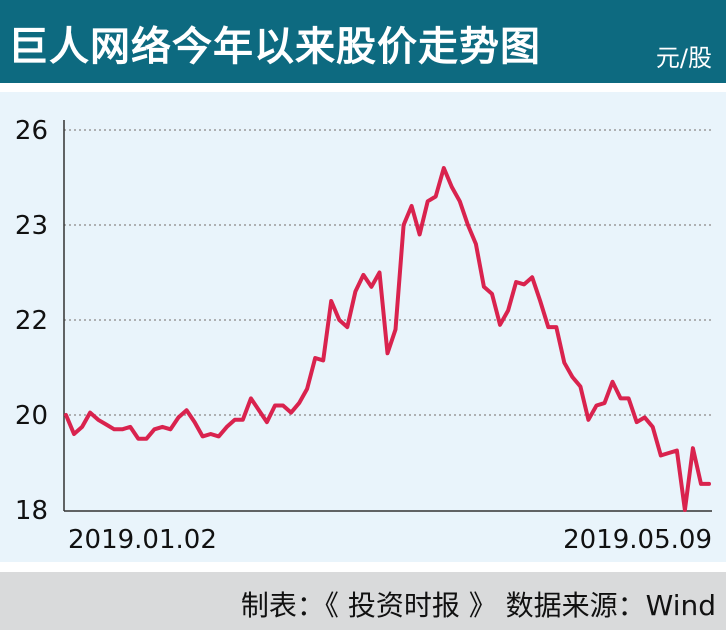  I want to click on chart-title: 巨人网络今年以来股价走势图, so click(274, 47).